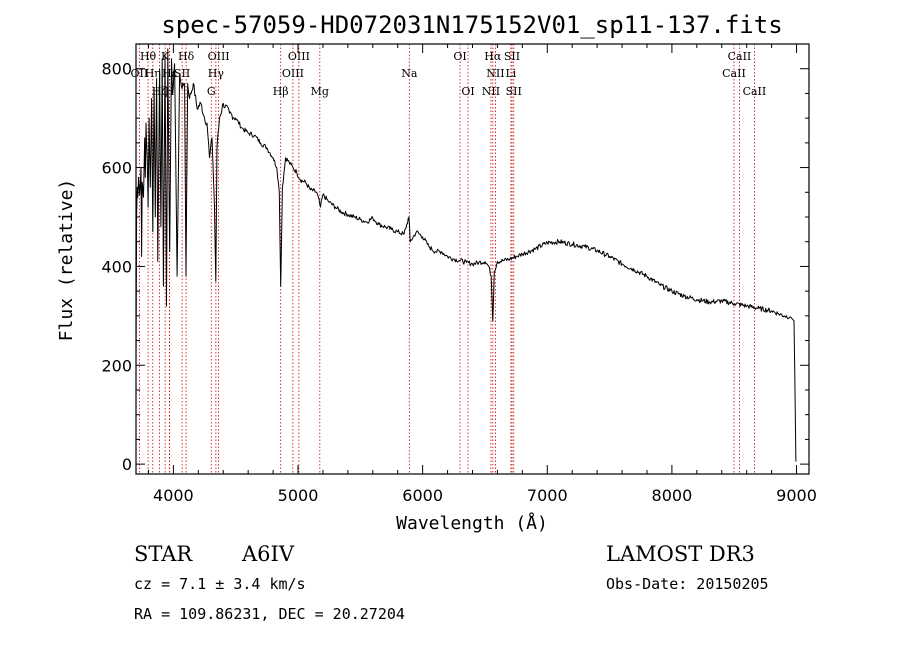 Image resolution: width=900 pixels, height=649 pixels. Describe the element at coordinates (672, 495) in the screenshot. I see `x-tick-label: 8000` at that location.